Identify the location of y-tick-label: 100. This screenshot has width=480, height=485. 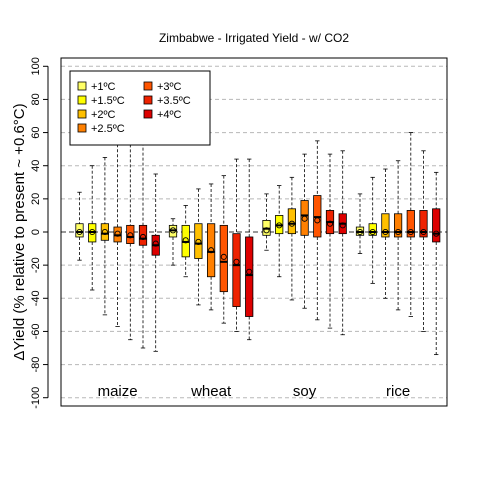
(36, 66).